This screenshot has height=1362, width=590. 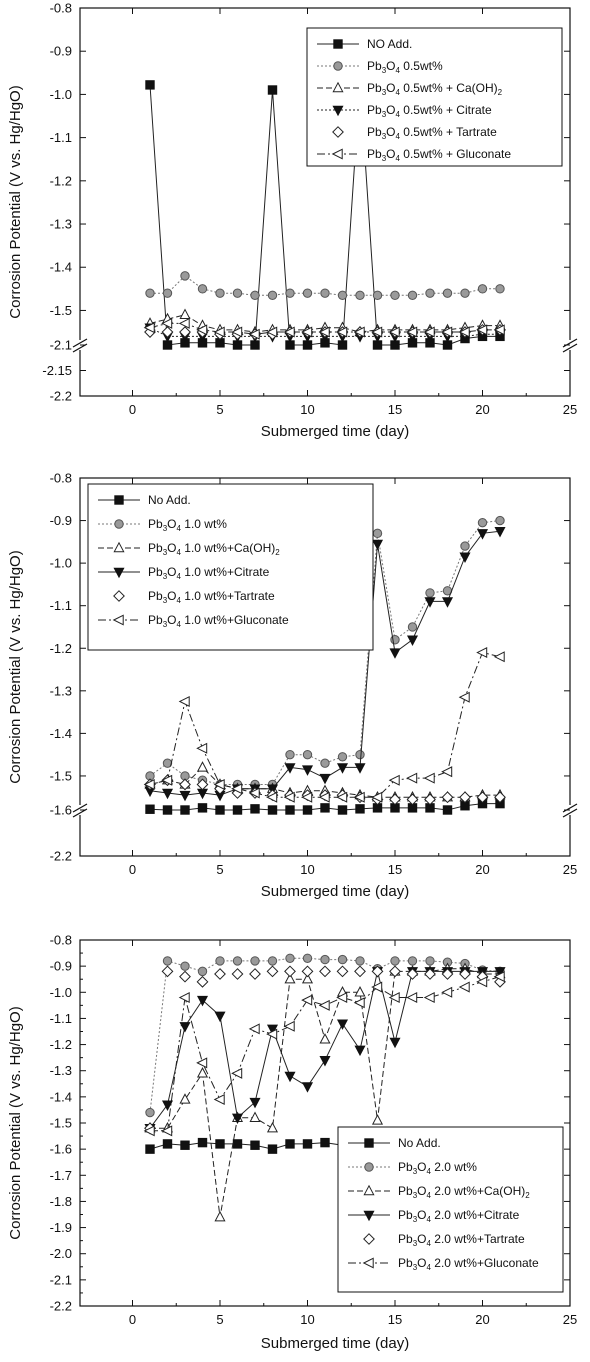 I want to click on legend-label-part: 1.0 wt%, so click(x=204, y=524).